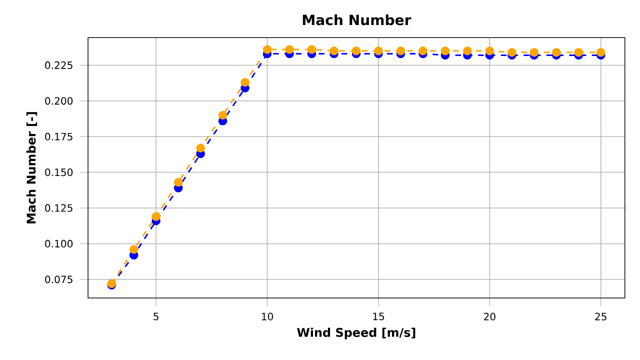 Image resolution: width=640 pixels, height=360 pixels. What do you see at coordinates (600, 316) in the screenshot?
I see `x-tick-label: 25` at bounding box center [600, 316].